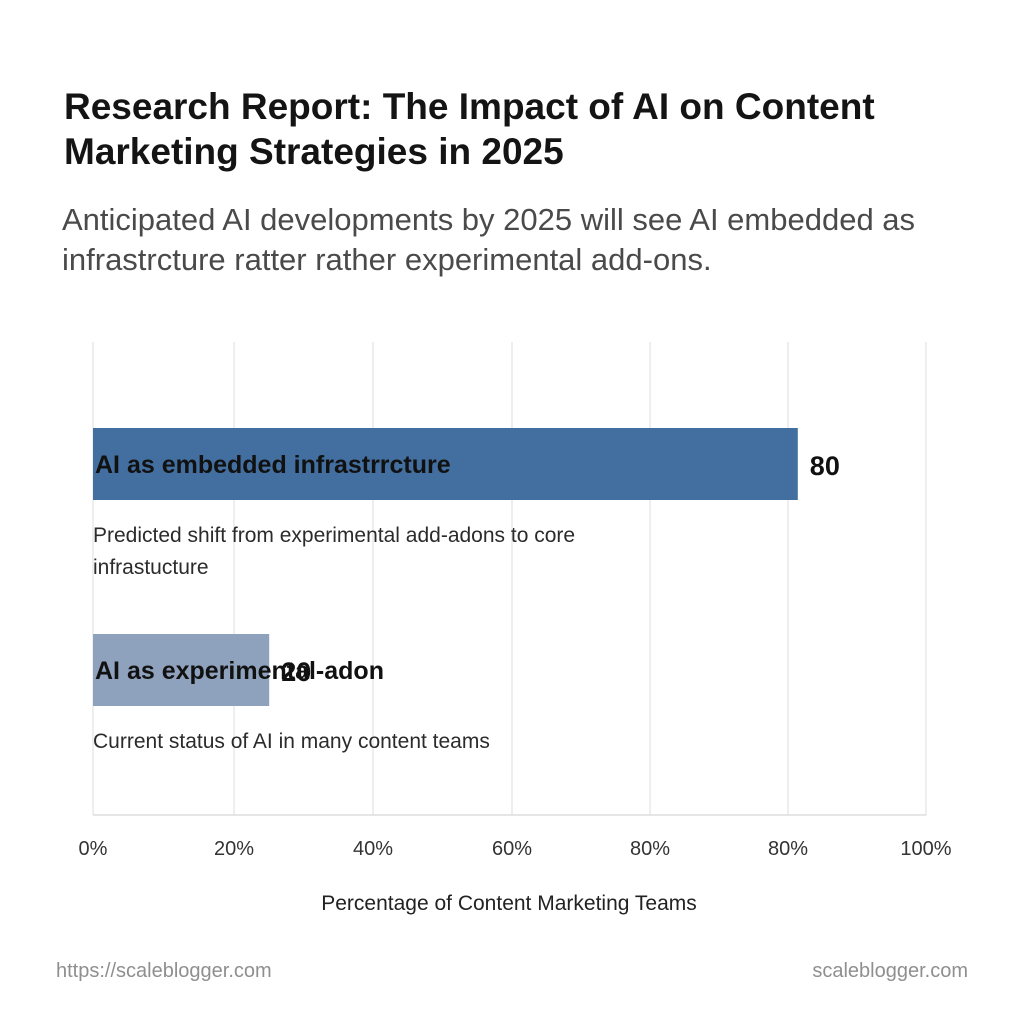  What do you see at coordinates (234, 849) in the screenshot?
I see `x-tick-label: 20%` at bounding box center [234, 849].